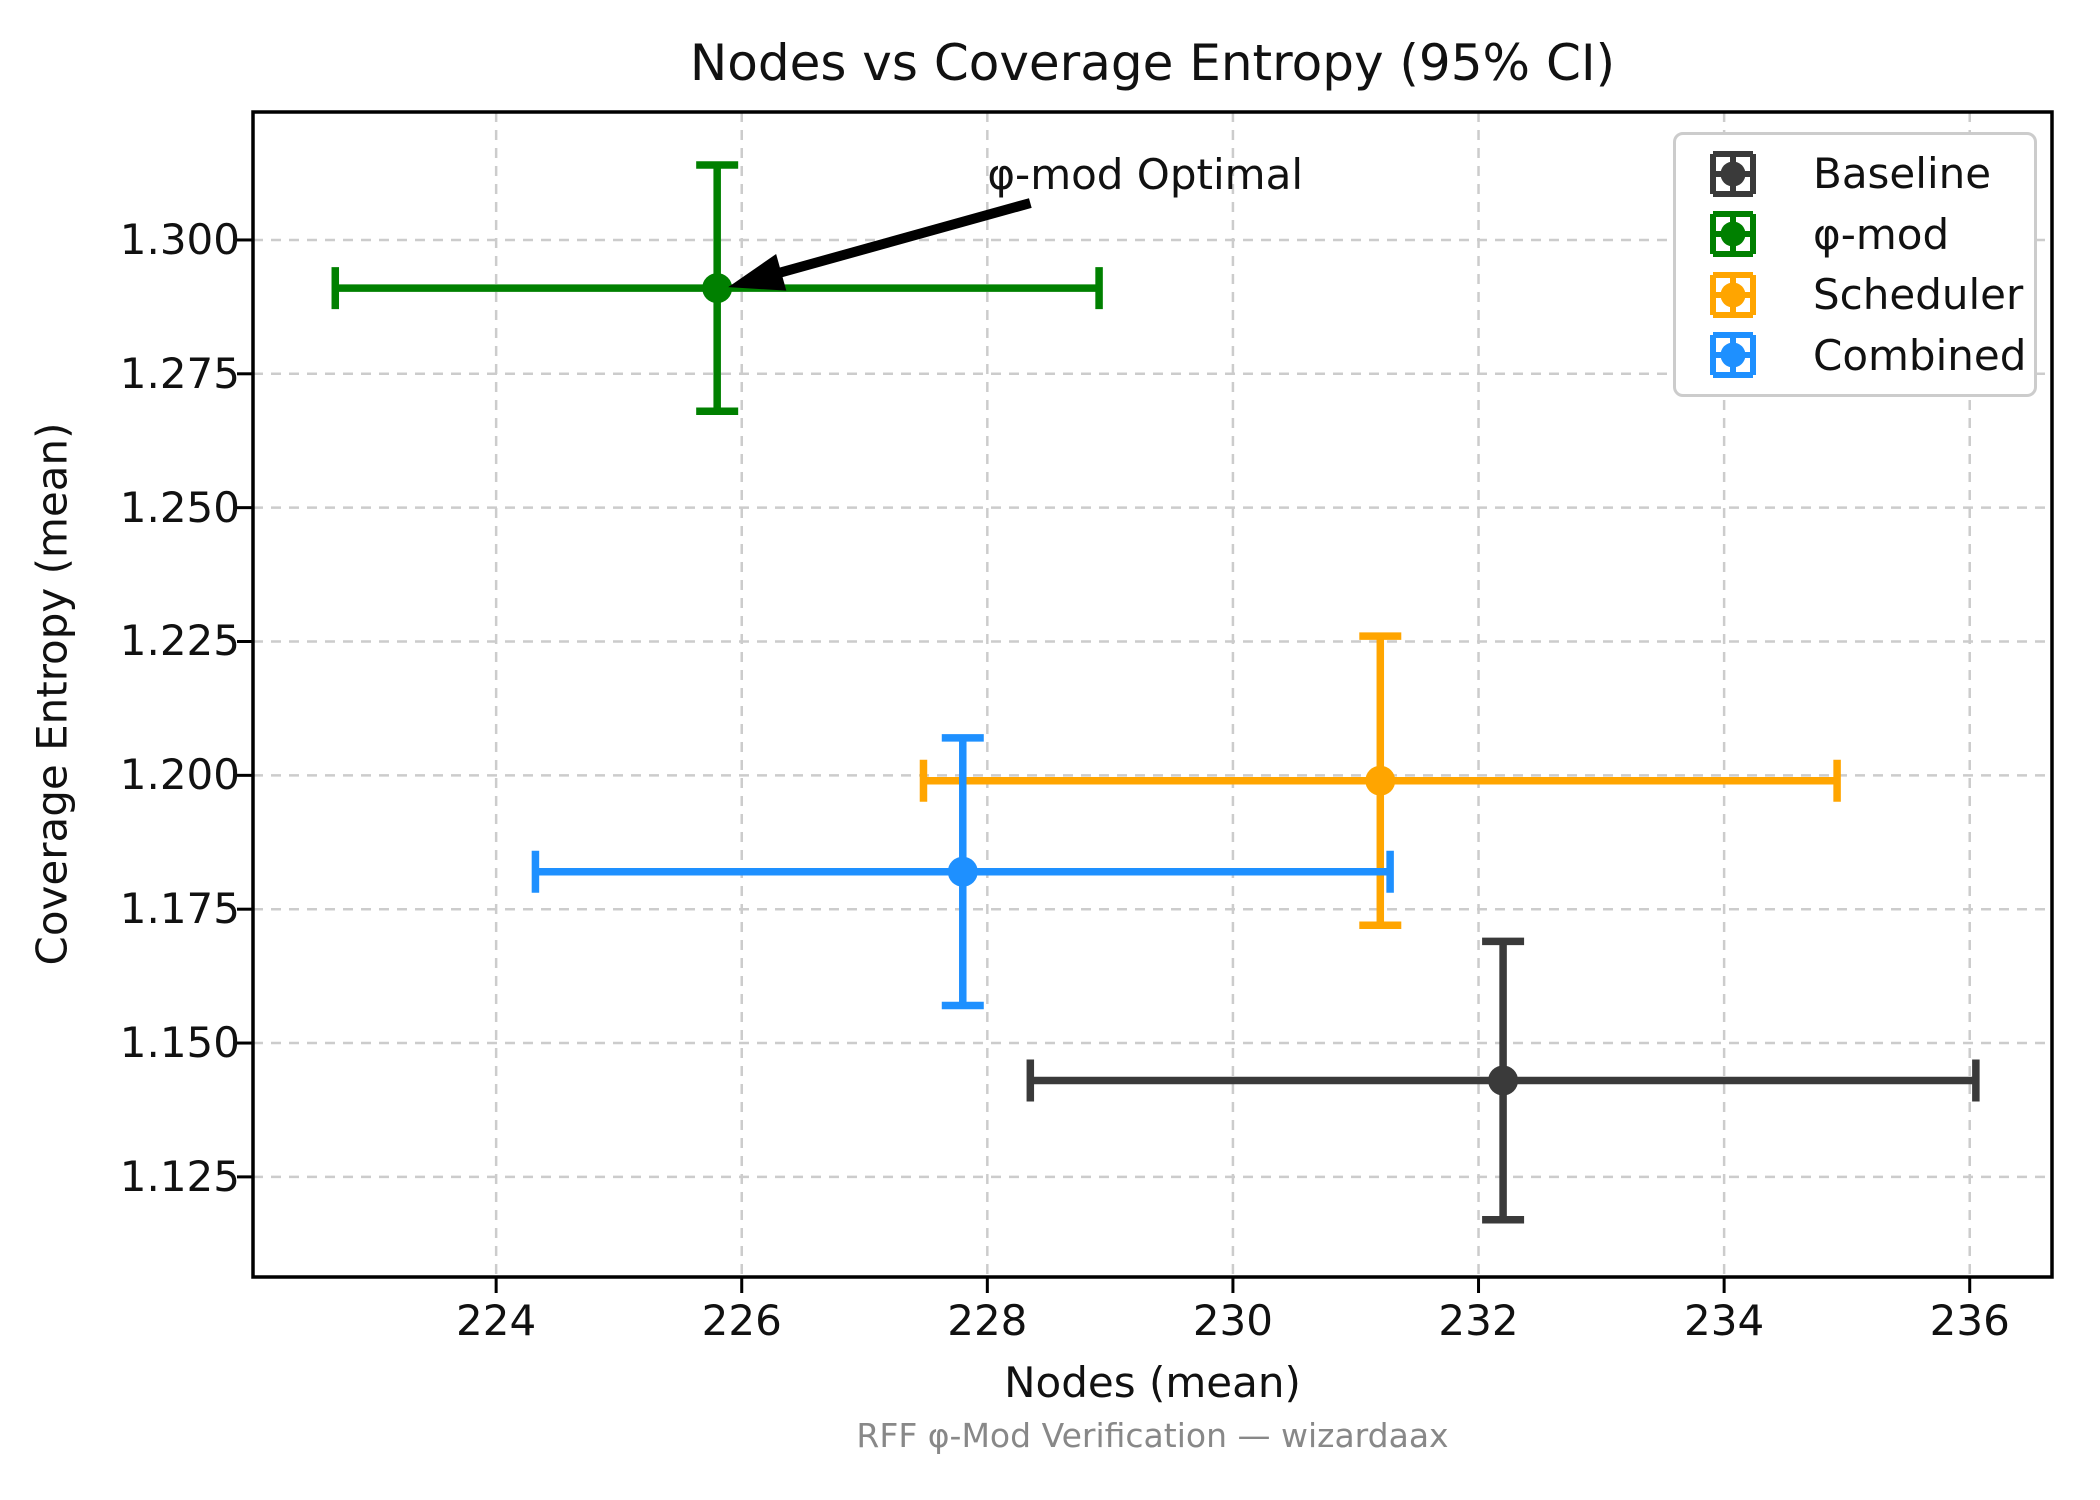  Describe the element at coordinates (1145, 174) in the screenshot. I see `annotation-label: φ-mod Optimal` at that location.